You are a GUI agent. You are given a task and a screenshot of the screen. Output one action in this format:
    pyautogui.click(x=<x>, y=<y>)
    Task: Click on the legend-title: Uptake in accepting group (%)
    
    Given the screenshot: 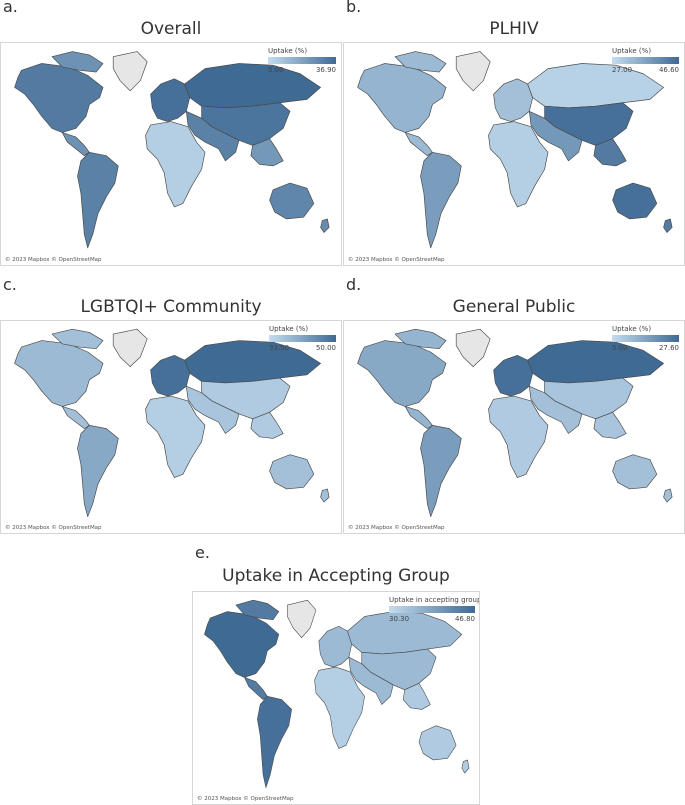 What is the action you would take?
    pyautogui.click(x=434, y=600)
    